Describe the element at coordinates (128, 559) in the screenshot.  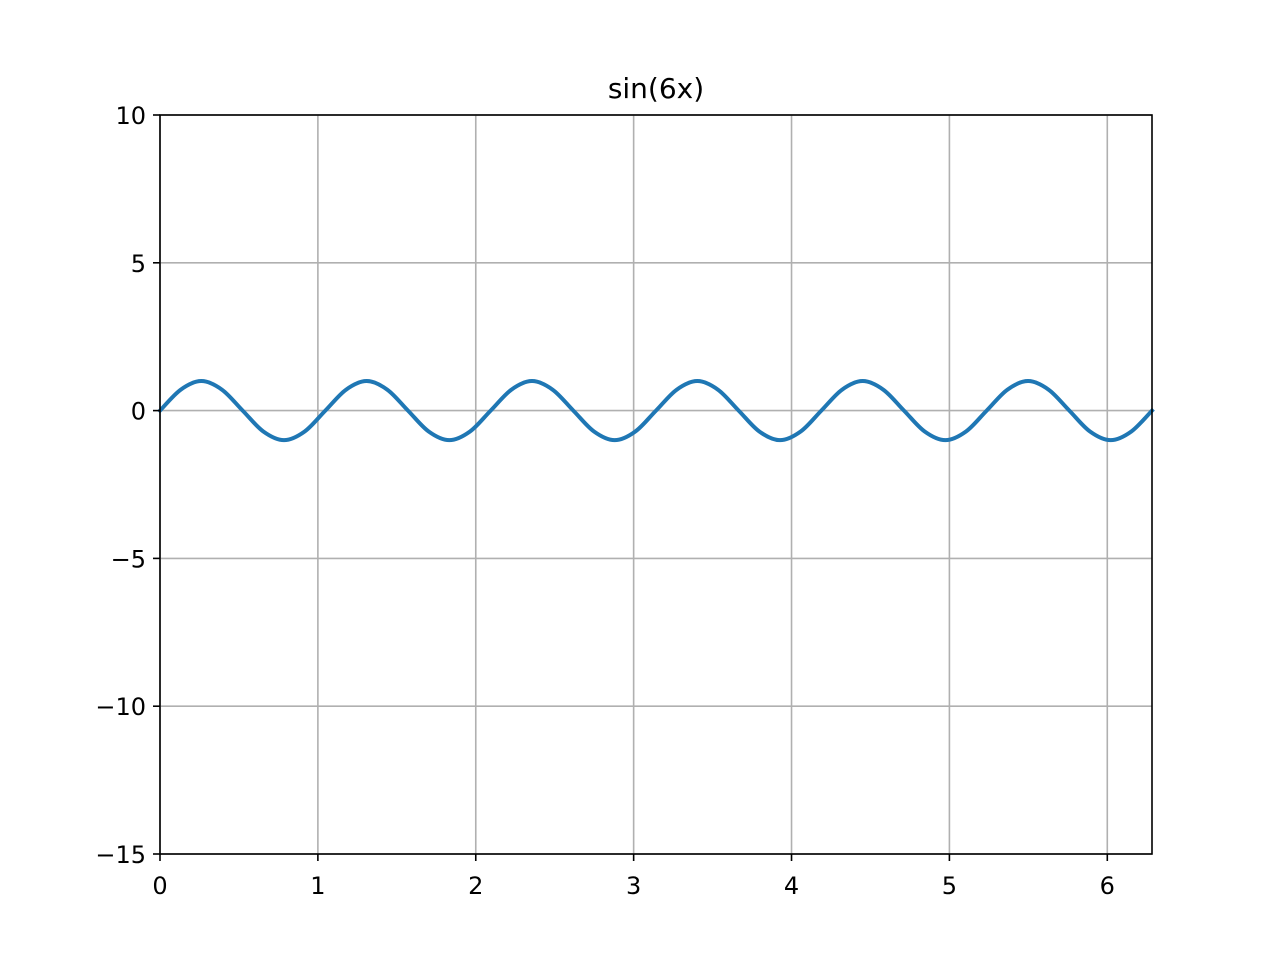
I see `y-tick-label: −5` at that location.